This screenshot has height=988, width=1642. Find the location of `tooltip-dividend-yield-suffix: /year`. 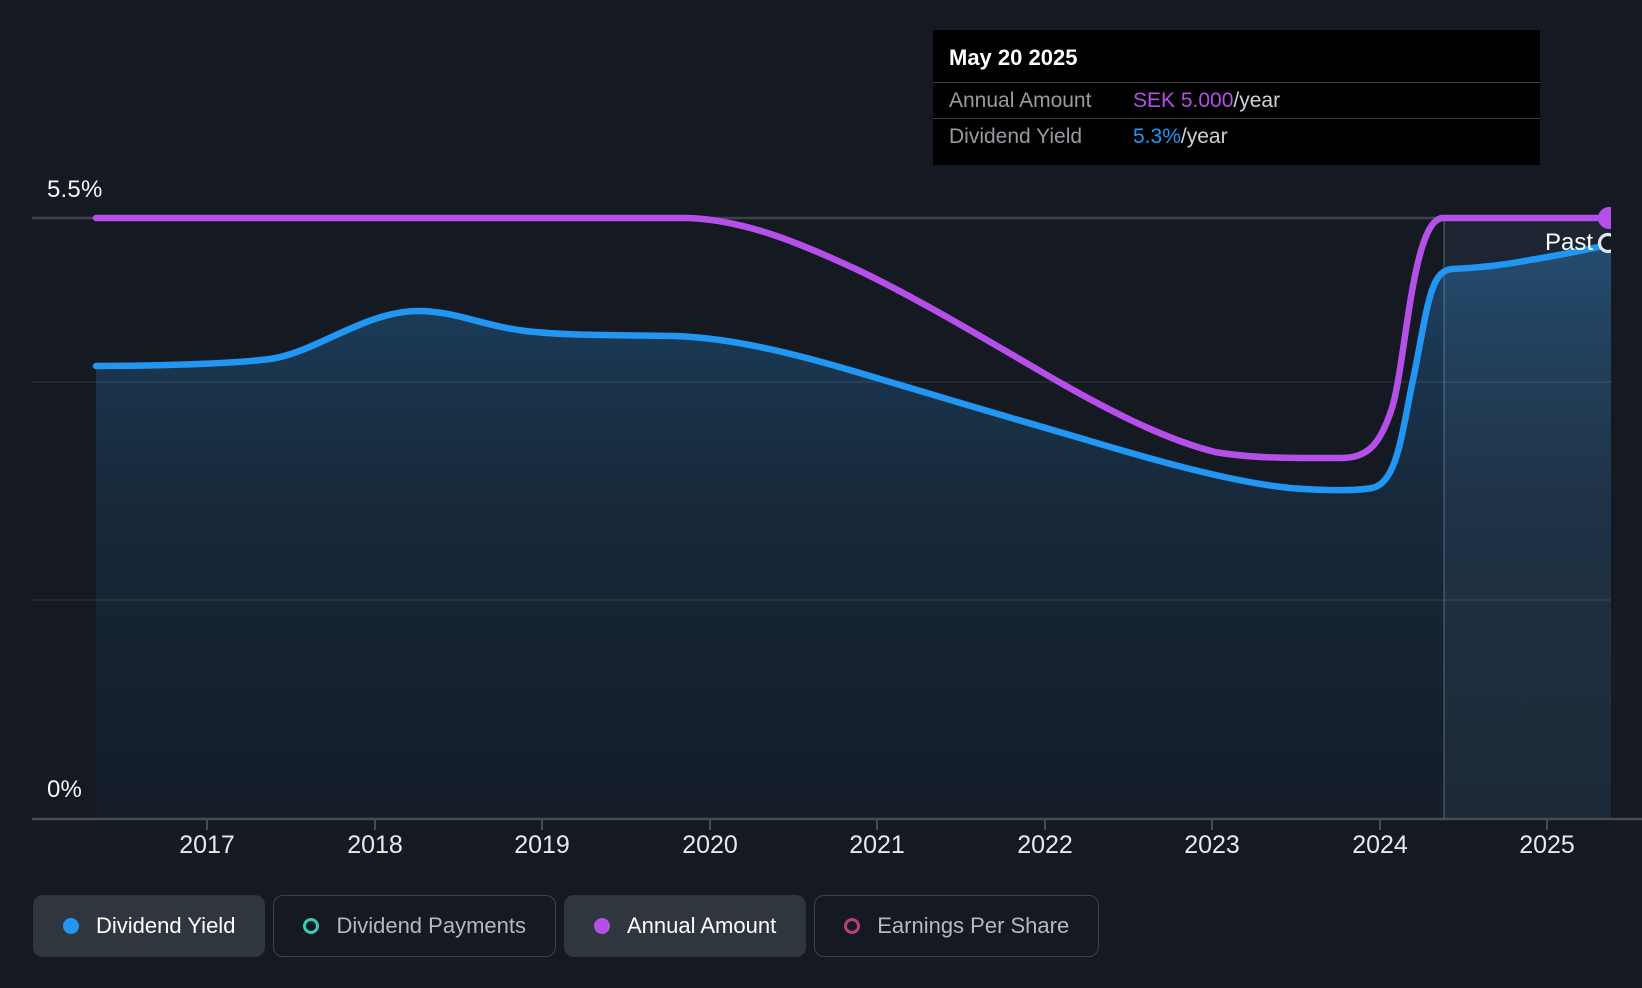

tooltip-dividend-yield-suffix: /year is located at coordinates (1204, 136).